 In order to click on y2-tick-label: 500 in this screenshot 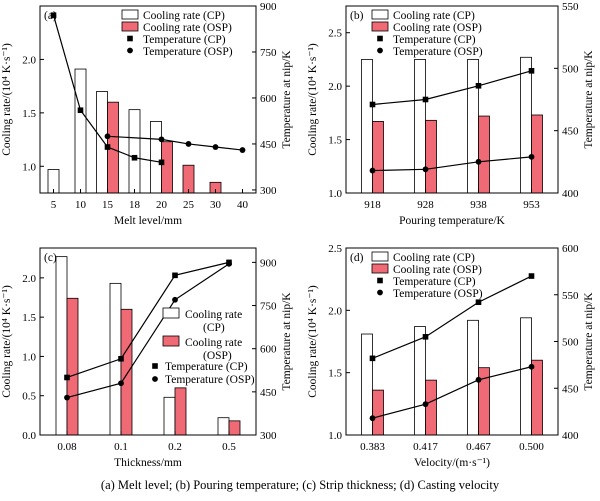, I will do `click(570, 343)`.